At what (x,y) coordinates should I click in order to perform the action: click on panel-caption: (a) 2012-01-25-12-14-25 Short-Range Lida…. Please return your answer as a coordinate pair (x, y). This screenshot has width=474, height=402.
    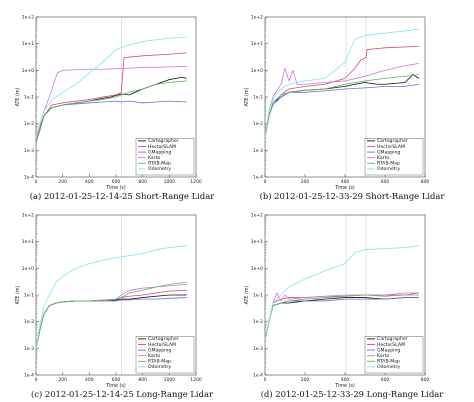
    Looking at the image, I should click on (122, 196).